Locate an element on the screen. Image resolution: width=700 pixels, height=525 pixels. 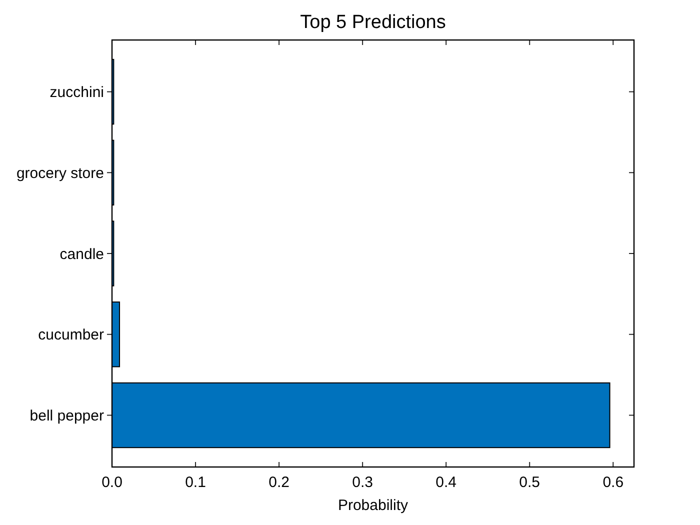
x-axis-title: Probability is located at coordinates (373, 505).